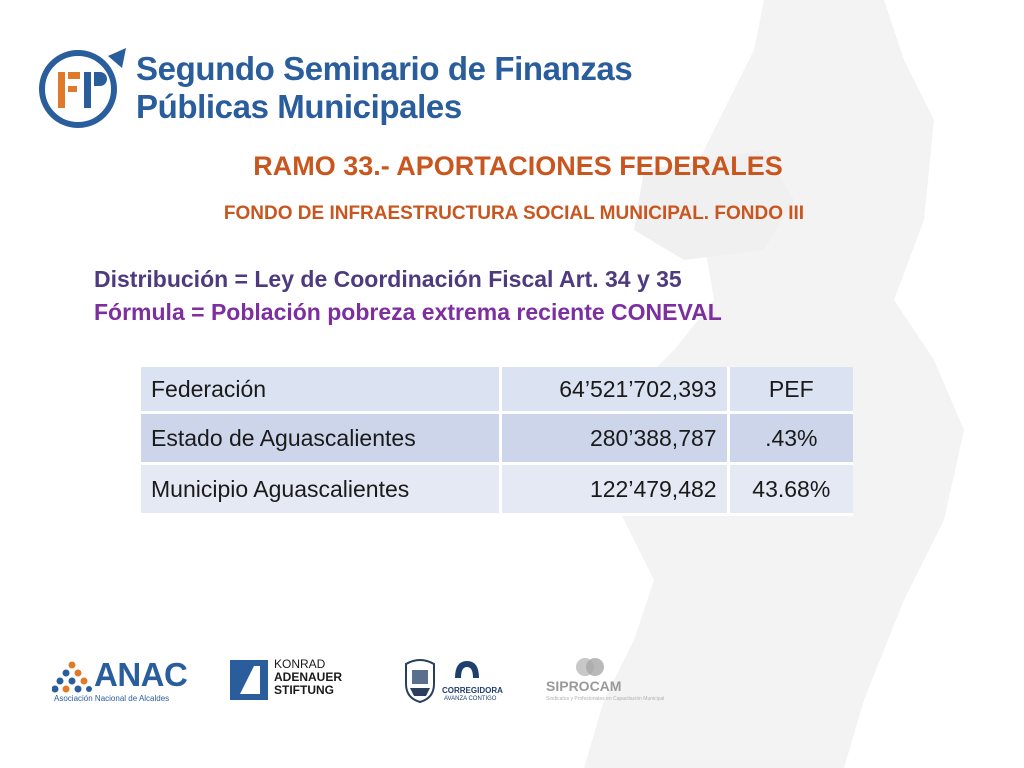 The height and width of the screenshot is (768, 1024). What do you see at coordinates (470, 699) in the screenshot?
I see `corregidora-tagline: AVANZA CONTIGO` at bounding box center [470, 699].